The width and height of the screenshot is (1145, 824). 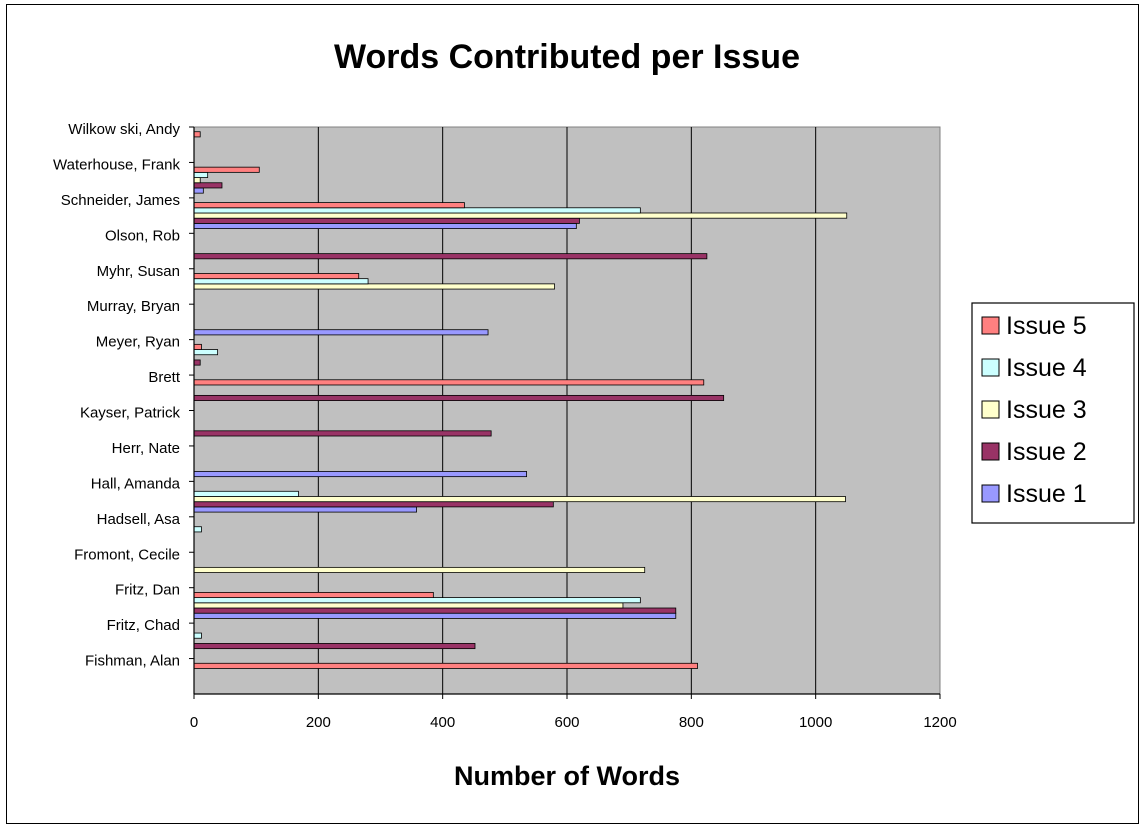 What do you see at coordinates (142, 235) in the screenshot?
I see `category-label: Olson, Rob` at bounding box center [142, 235].